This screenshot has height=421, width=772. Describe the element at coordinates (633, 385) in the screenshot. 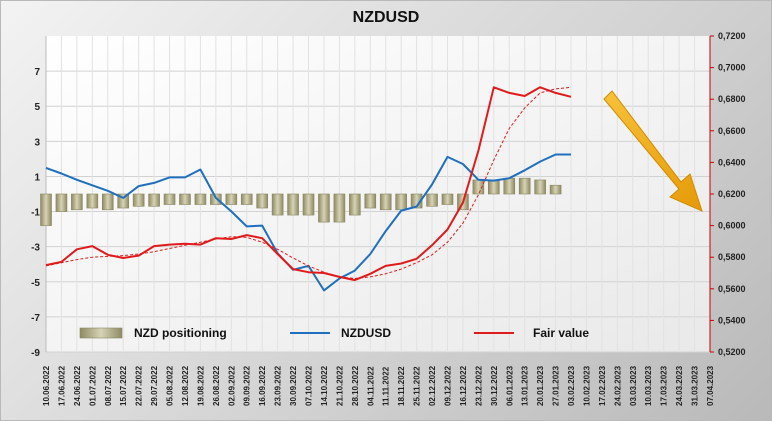

I see `x-tick-label: 03.03.2023` at that location.